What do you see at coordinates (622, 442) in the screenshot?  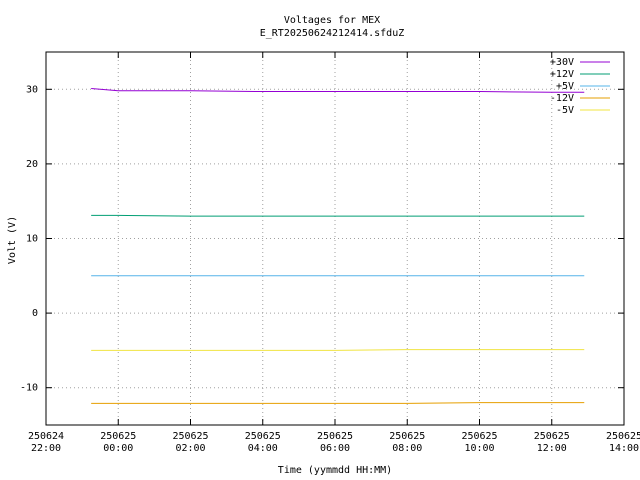 I see `x-tick-label: 250625 14:00` at bounding box center [622, 442].